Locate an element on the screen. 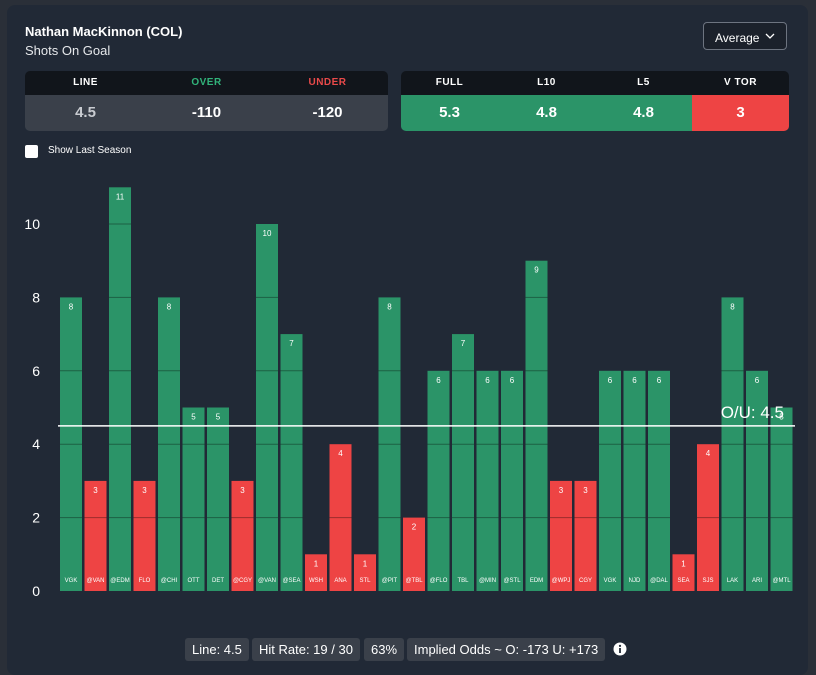 Image resolution: width=816 pixels, height=675 pixels. bar-category-label: @TBL is located at coordinates (414, 581).